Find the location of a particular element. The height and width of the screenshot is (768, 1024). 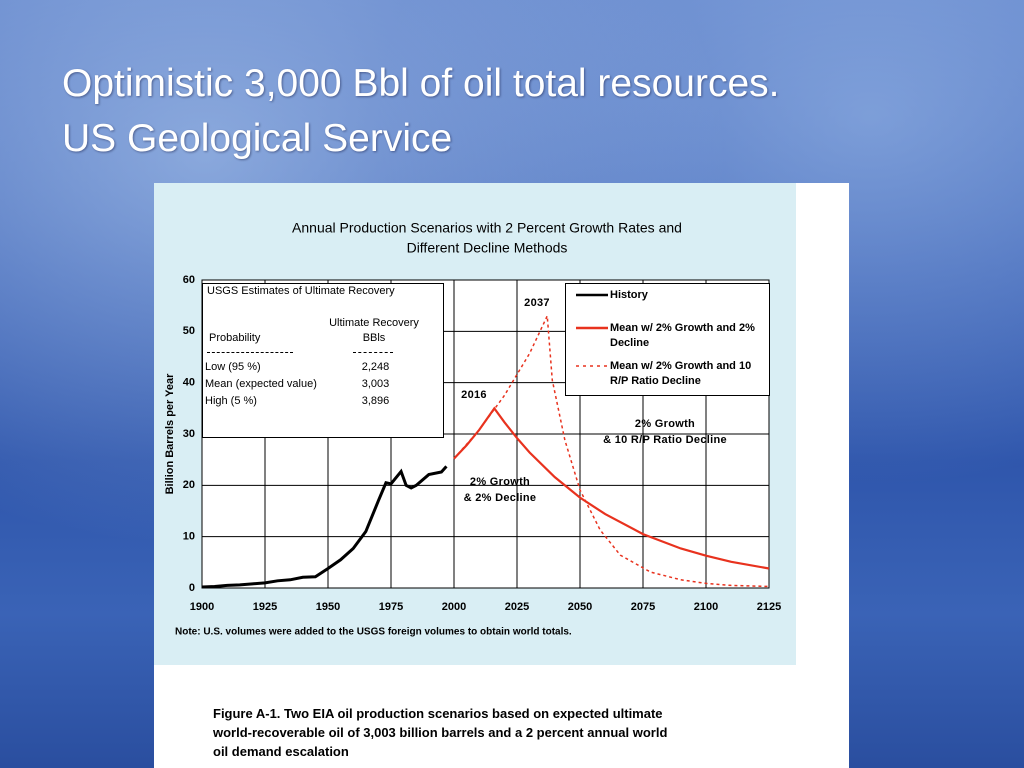

x-tick-label: 2075 is located at coordinates (643, 607).